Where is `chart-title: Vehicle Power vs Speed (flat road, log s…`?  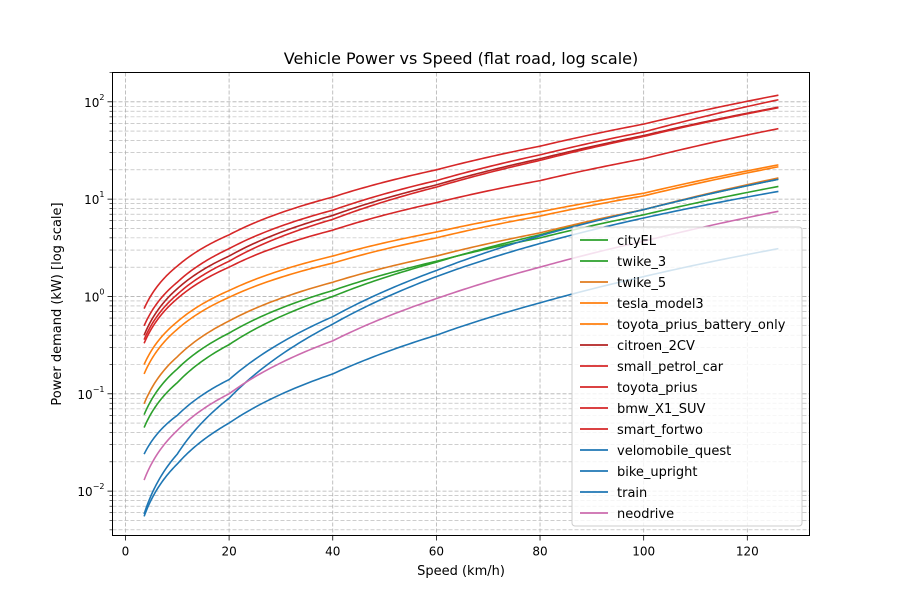 chart-title: Vehicle Power vs Speed (flat road, log s… is located at coordinates (461, 58).